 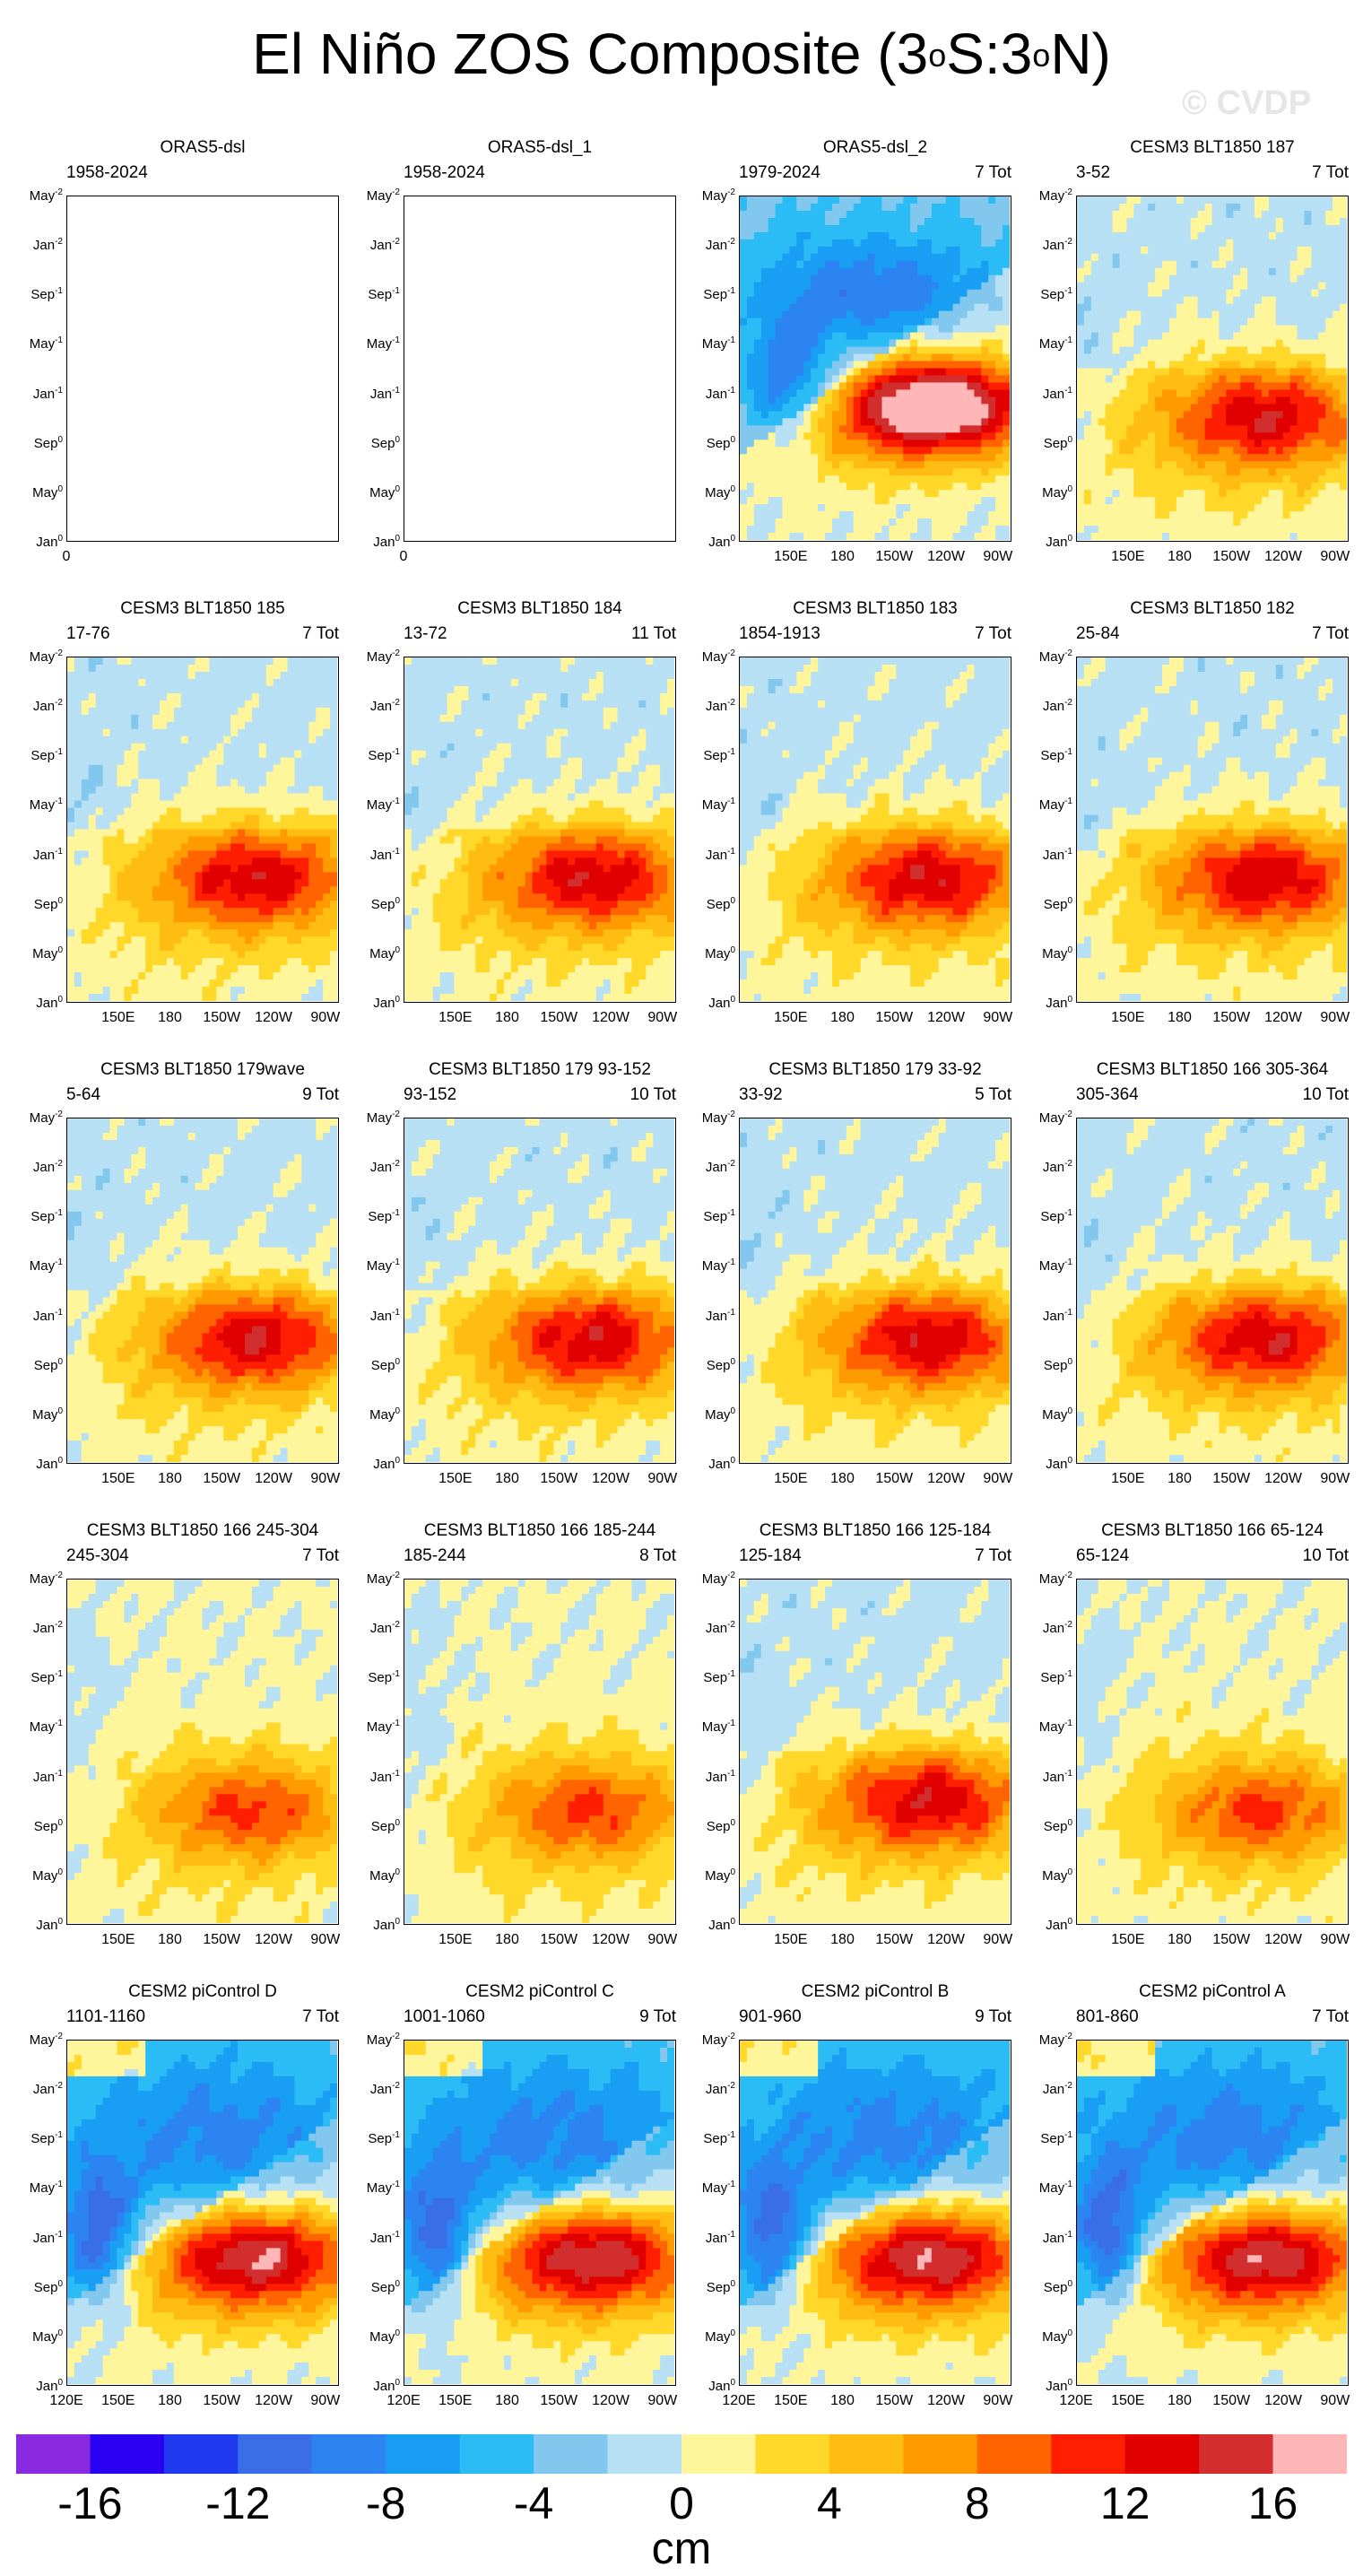 What do you see at coordinates (944, 173) in the screenshot?
I see `panel-count: 7 Tot` at bounding box center [944, 173].